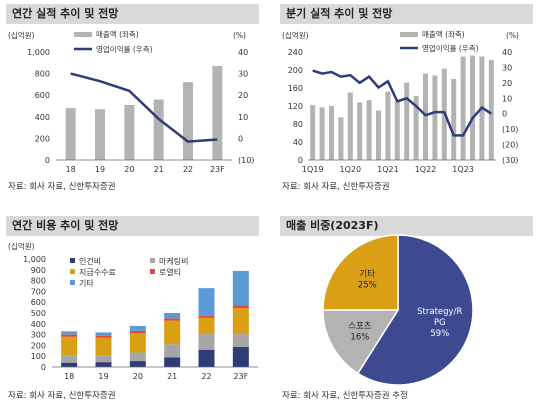 The image size is (539, 405). What do you see at coordinates (38, 291) in the screenshot?
I see `y-tick-left: 700` at bounding box center [38, 291].